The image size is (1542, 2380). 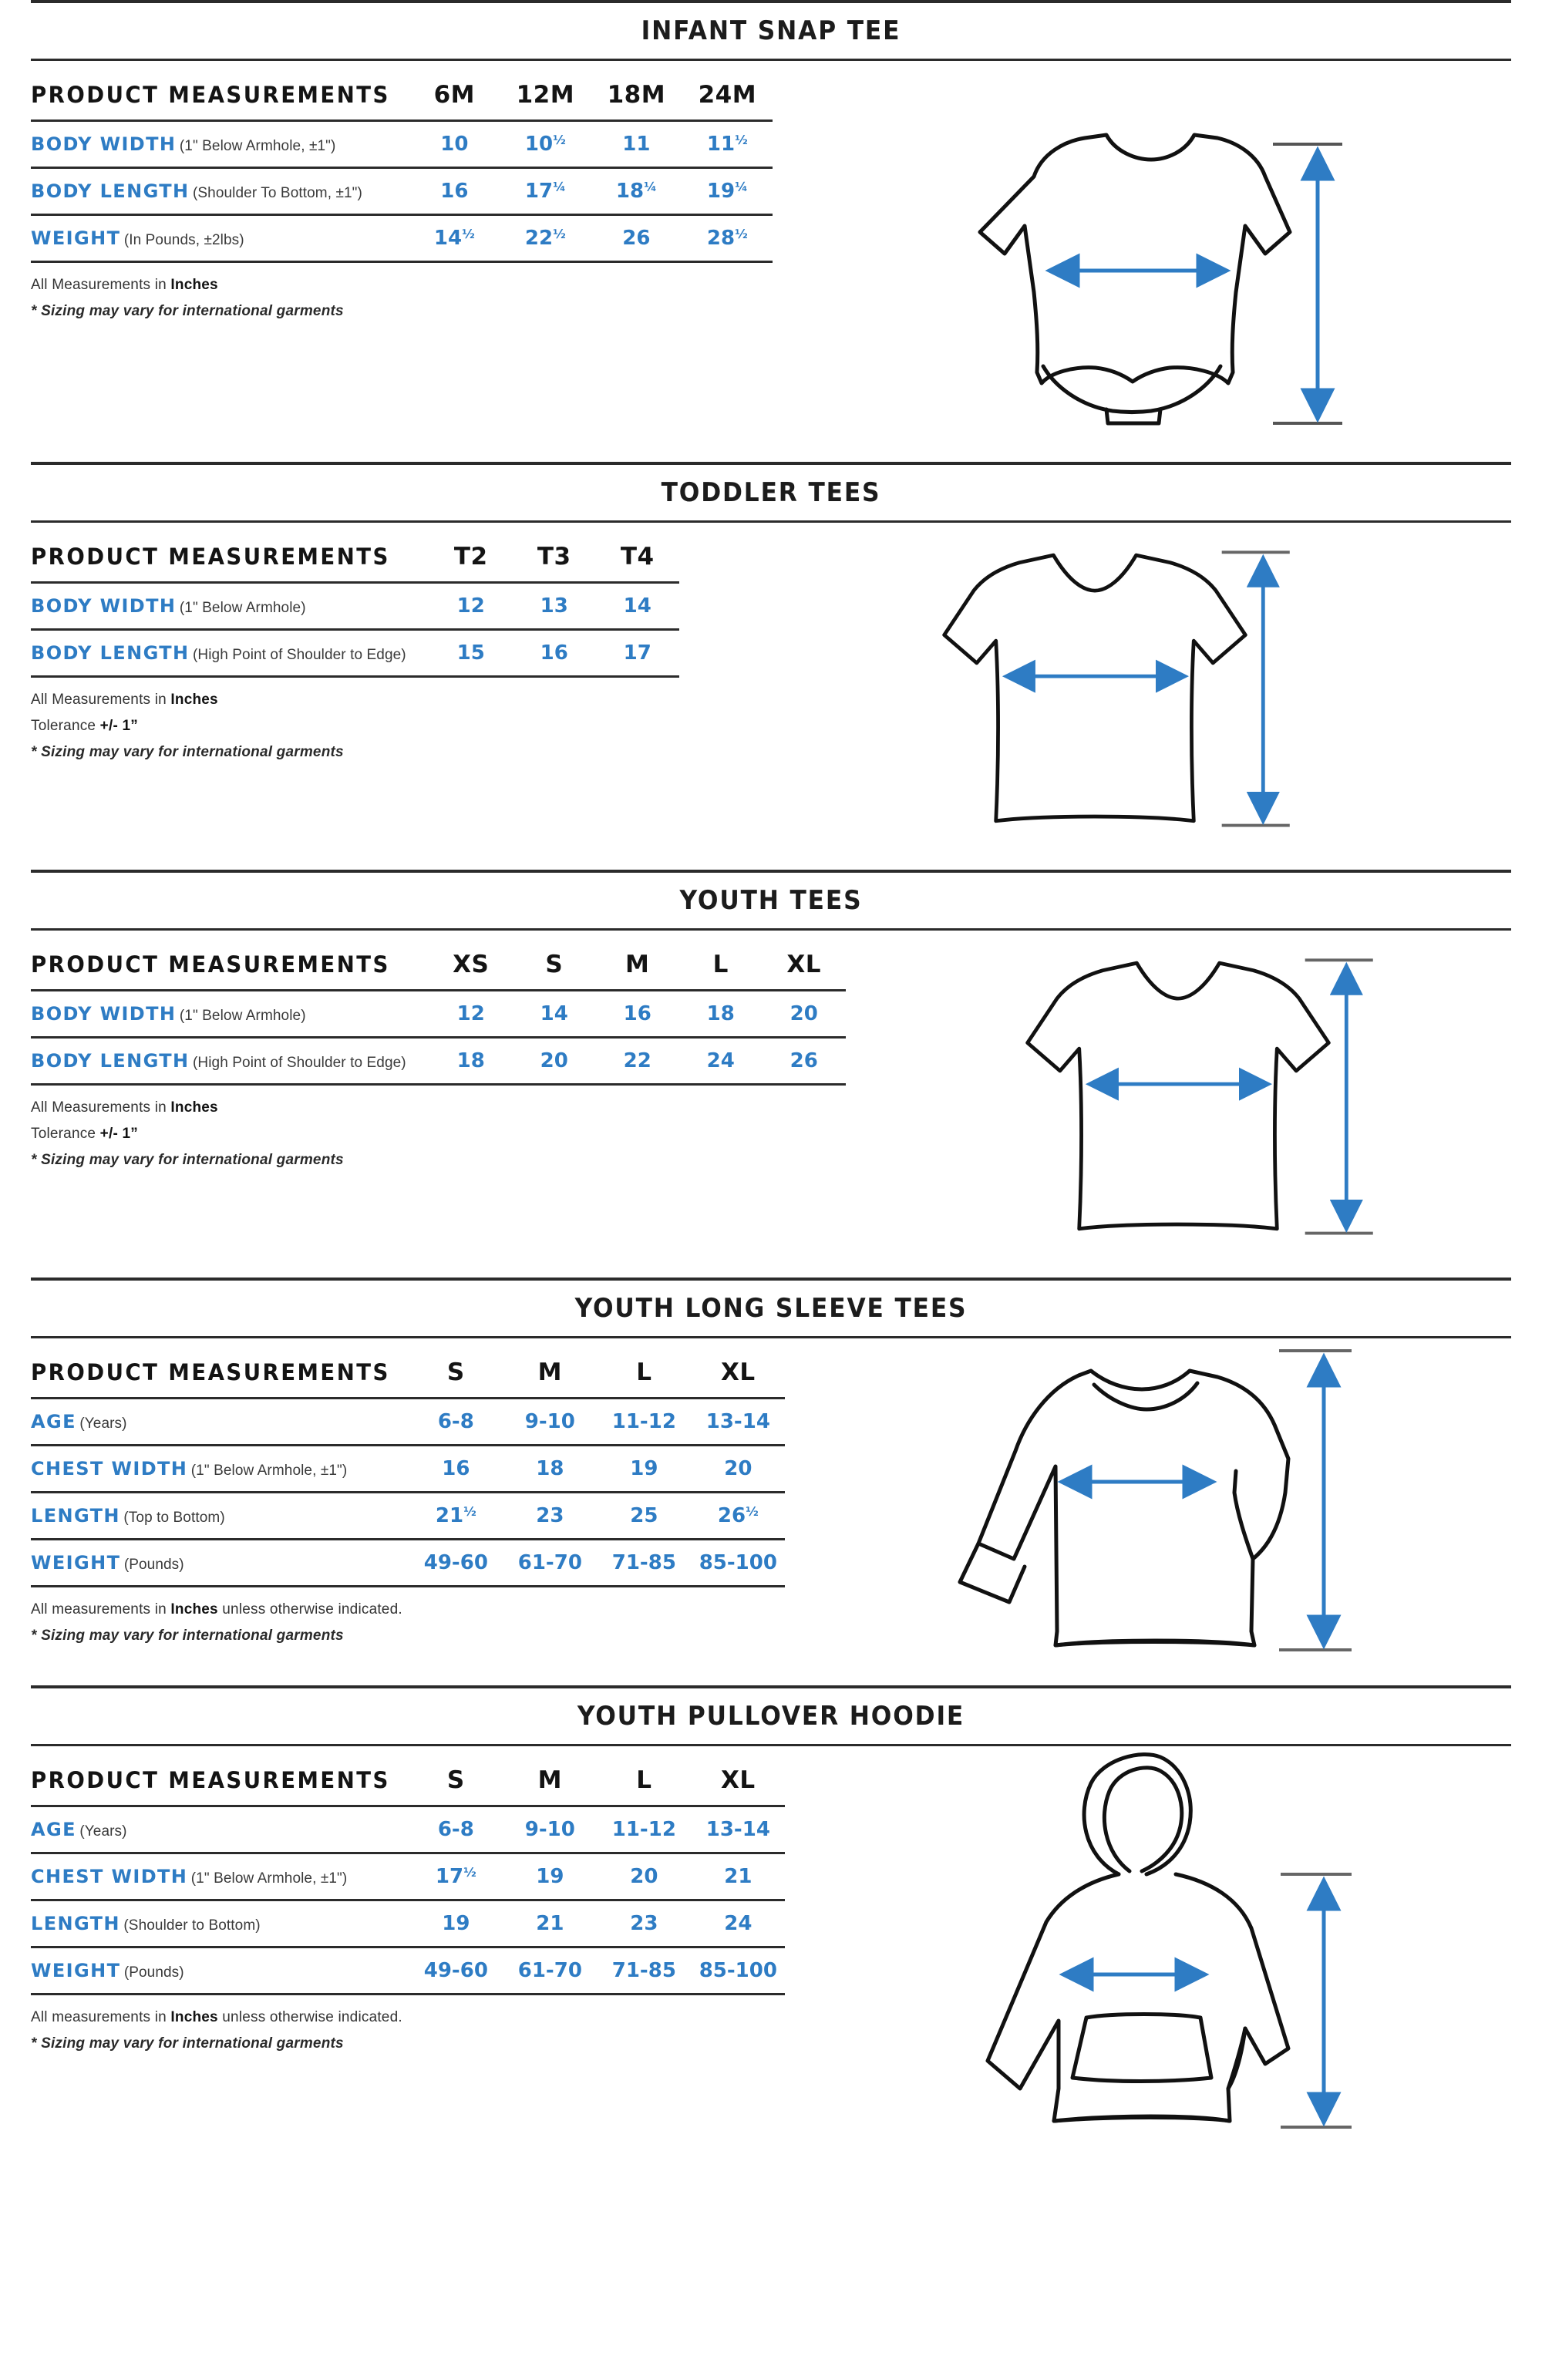 I want to click on measurement-value: 24, so click(x=738, y=1923).